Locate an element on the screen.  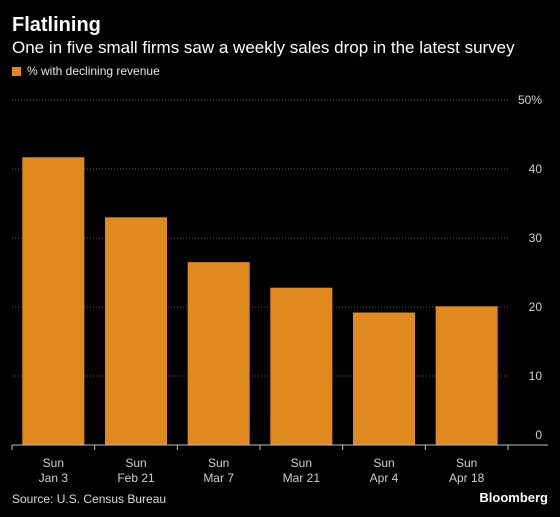
y-tick-label: 20 is located at coordinates (536, 307).